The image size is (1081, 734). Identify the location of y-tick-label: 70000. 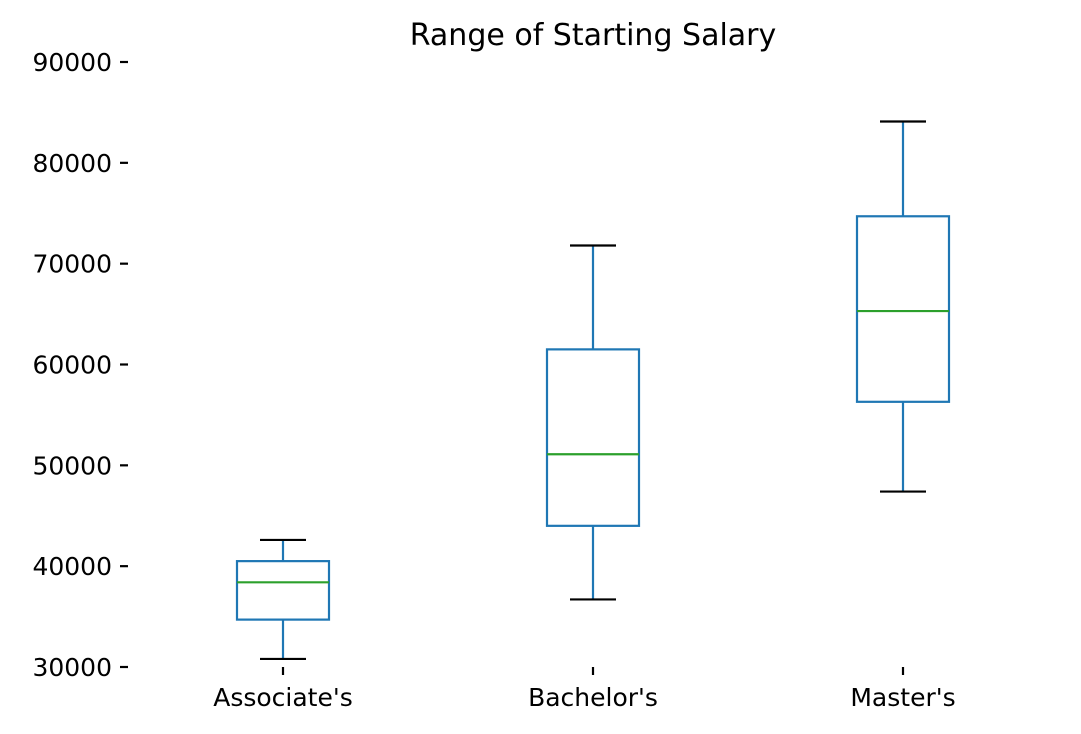
(72, 264).